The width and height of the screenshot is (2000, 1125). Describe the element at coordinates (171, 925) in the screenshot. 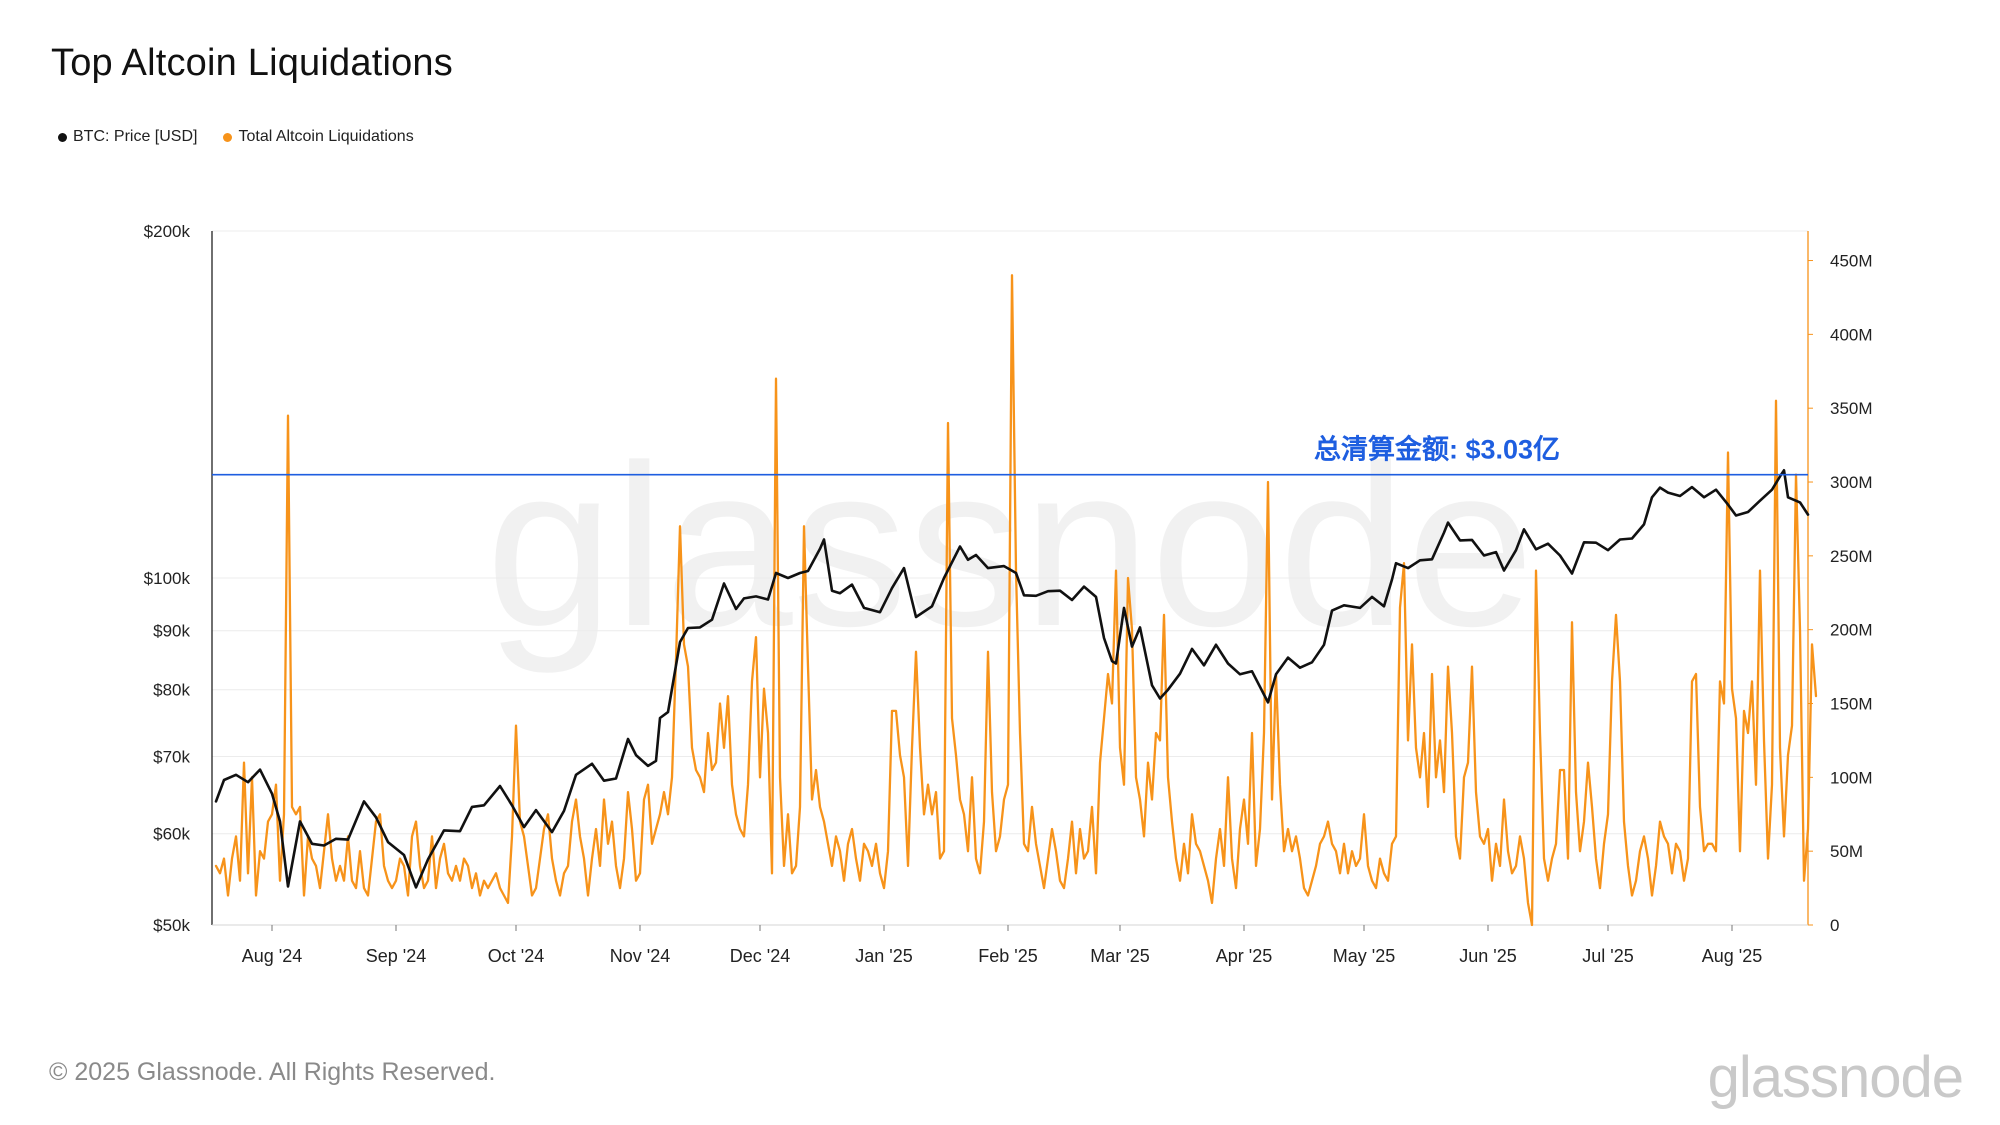

I see `y-left-tick-label: $50k` at that location.